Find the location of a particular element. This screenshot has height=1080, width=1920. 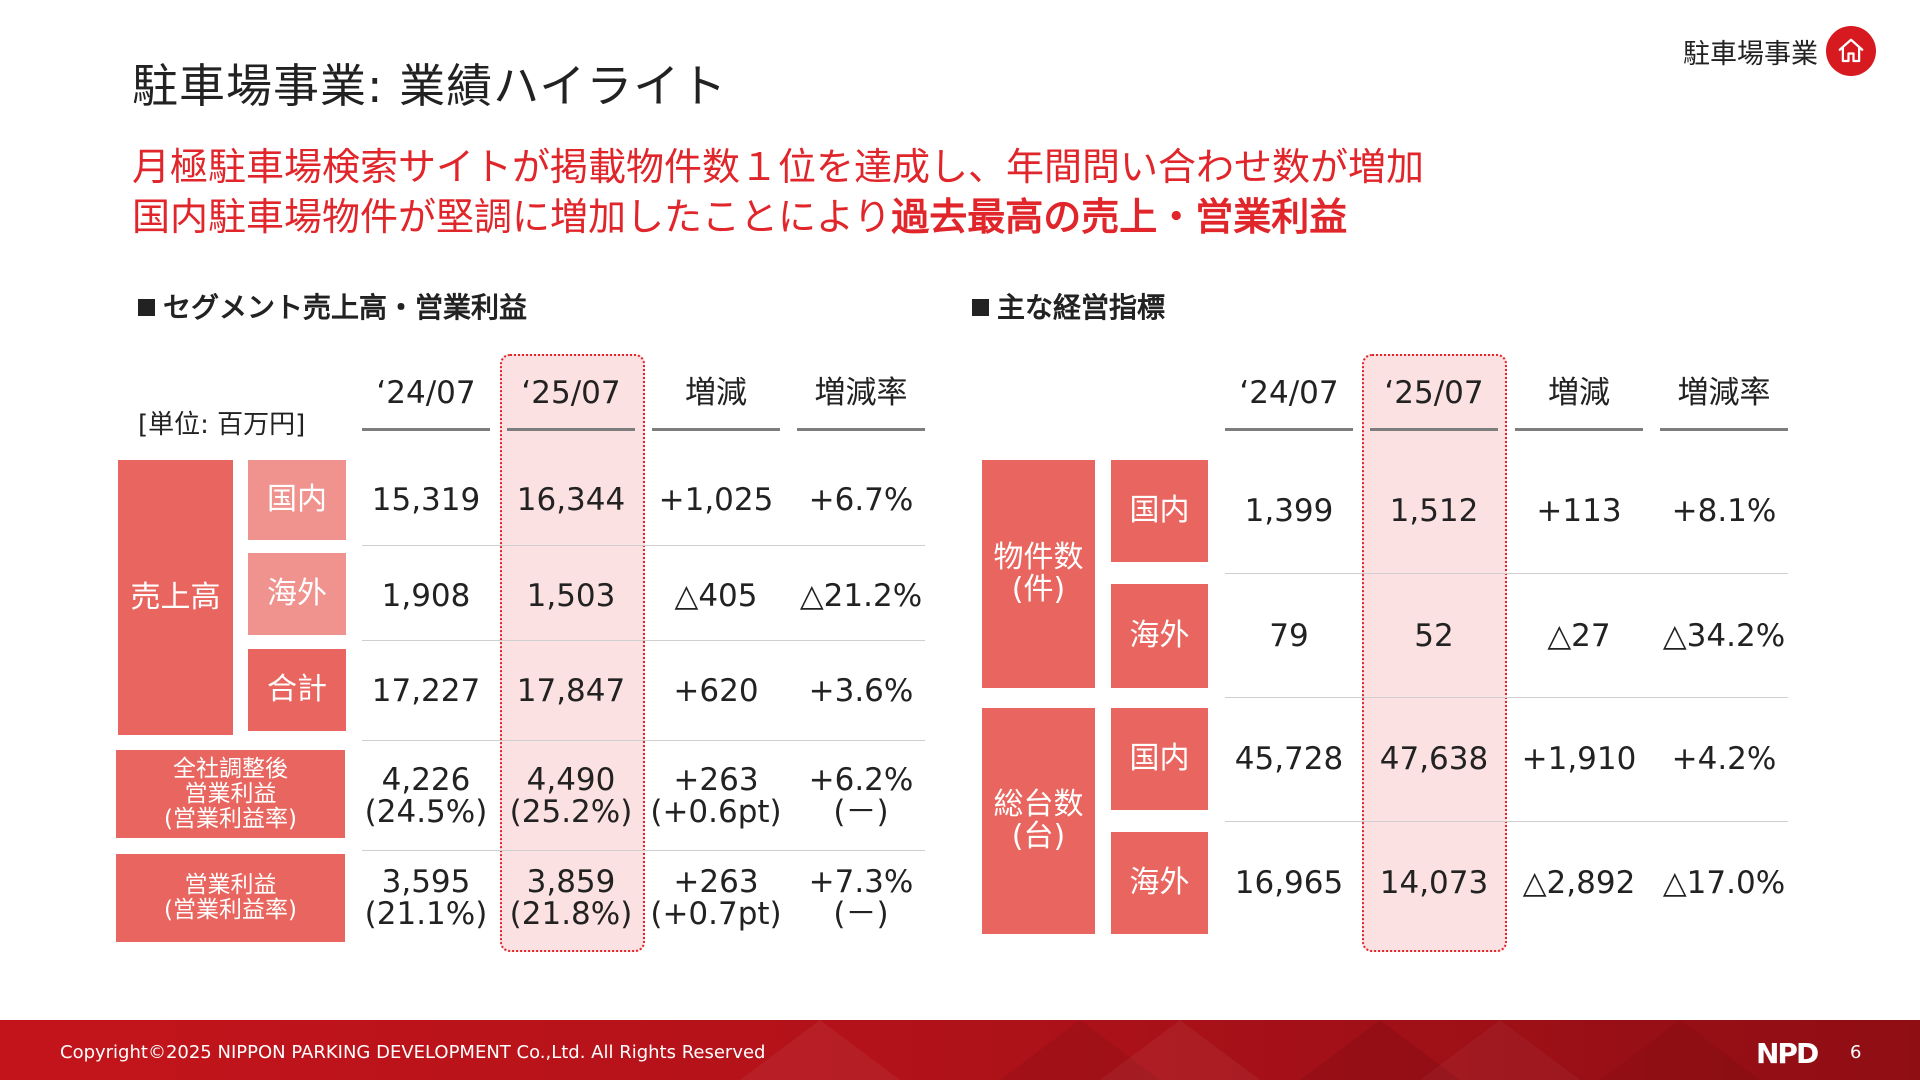

table-cell: △27 is located at coordinates (1579, 636).